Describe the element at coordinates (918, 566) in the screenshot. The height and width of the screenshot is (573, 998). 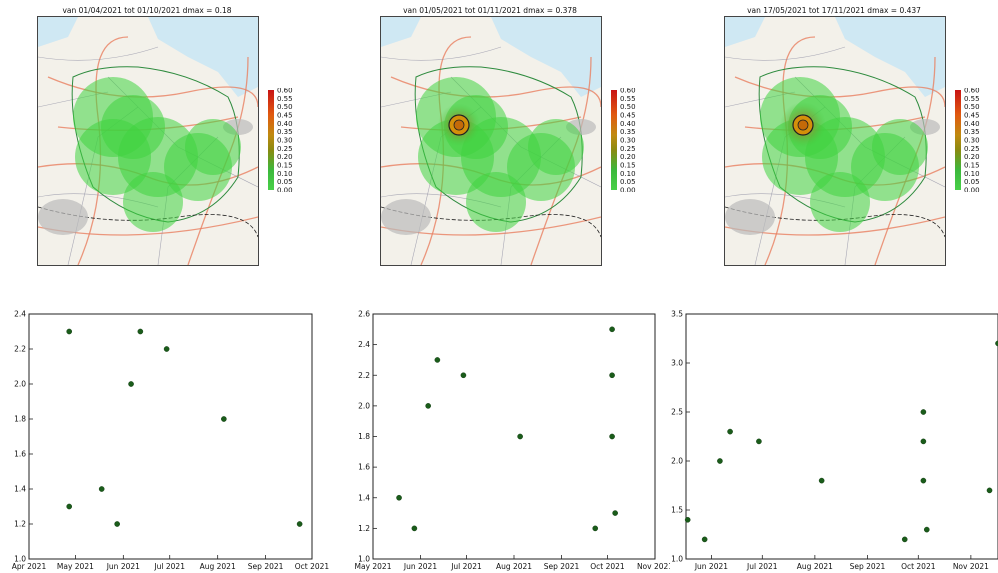
I see `x-tick-label: Oct 2021` at that location.